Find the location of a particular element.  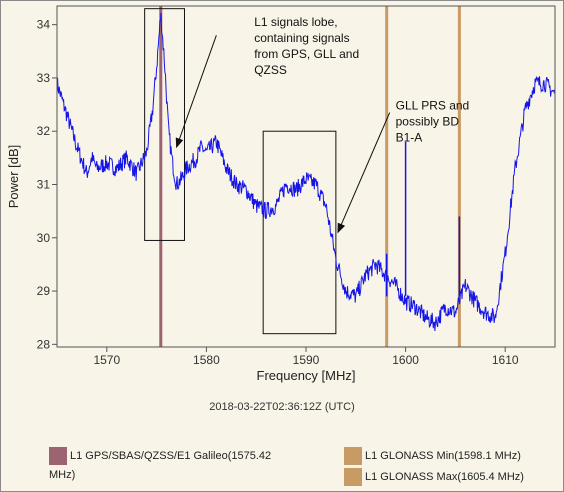

x-tick-label-1570: 1570 is located at coordinates (106, 360).